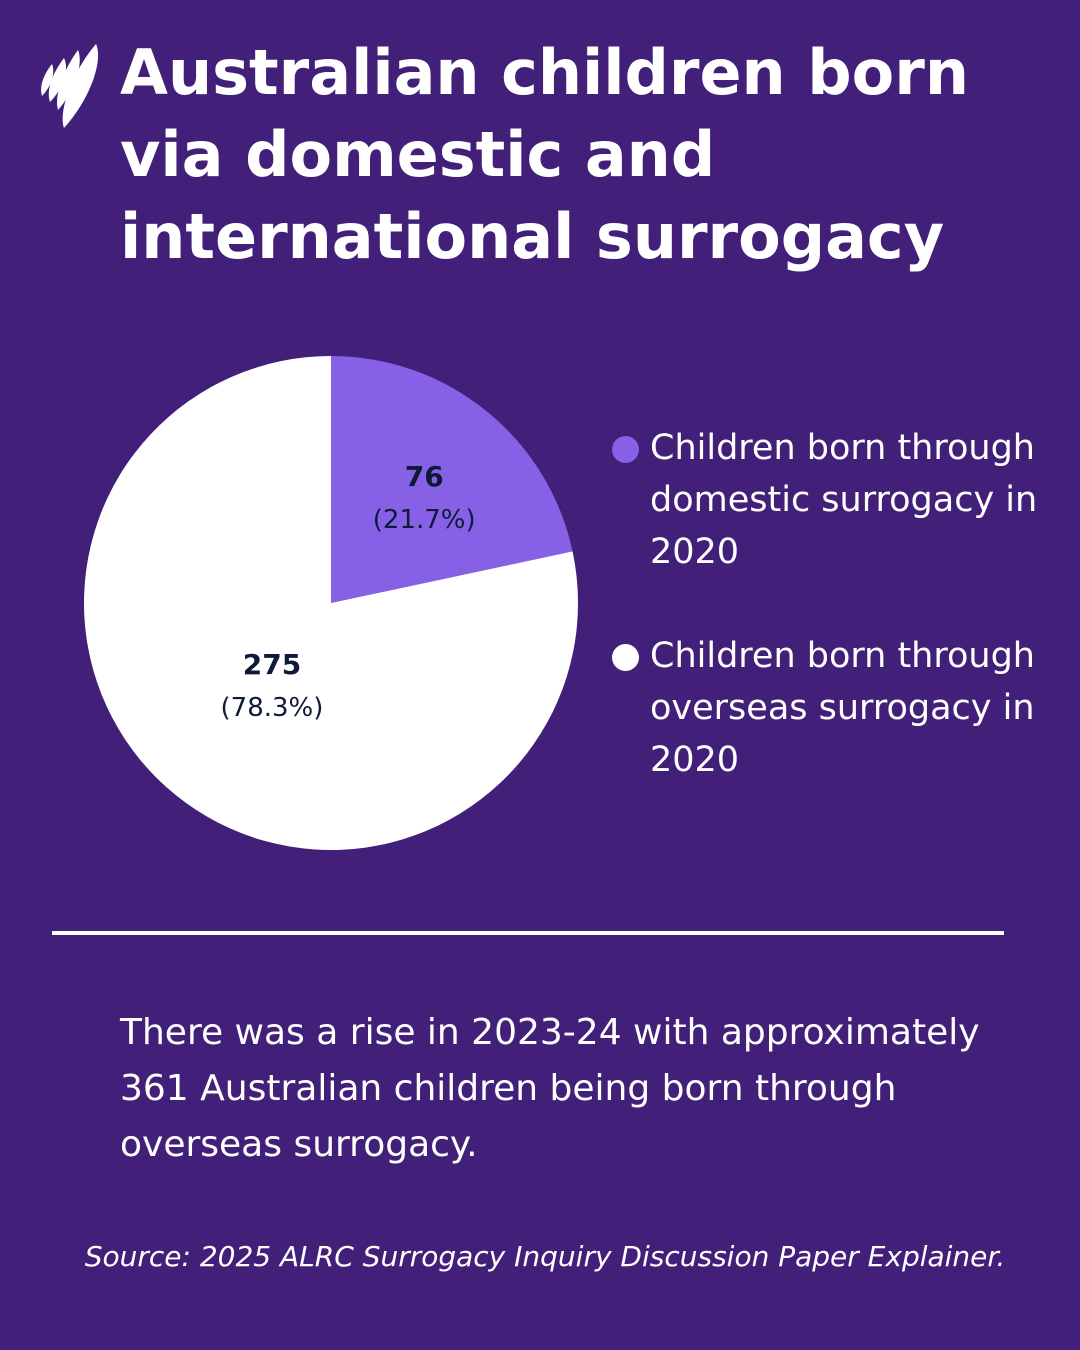 The height and width of the screenshot is (1350, 1080). What do you see at coordinates (272, 664) in the screenshot?
I see `slice-value-label: 275` at bounding box center [272, 664].